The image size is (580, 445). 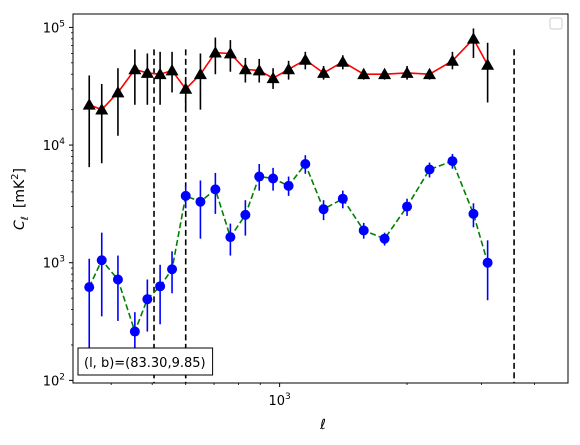 I want to click on y-tick-label-3: 10⁵, so click(x=54, y=27).